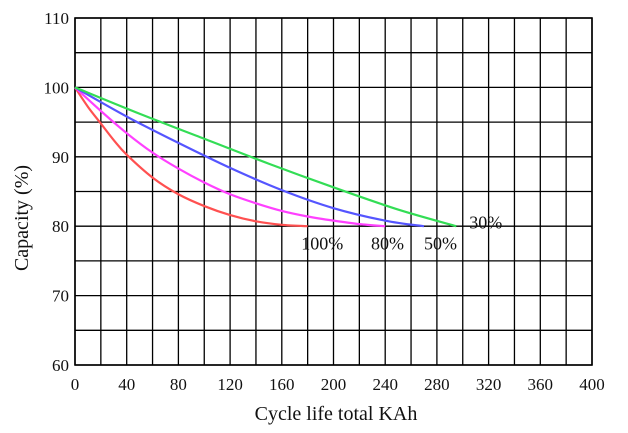 This screenshot has width=628, height=433. Describe the element at coordinates (178, 384) in the screenshot. I see `x-tick-label: 80` at that location.